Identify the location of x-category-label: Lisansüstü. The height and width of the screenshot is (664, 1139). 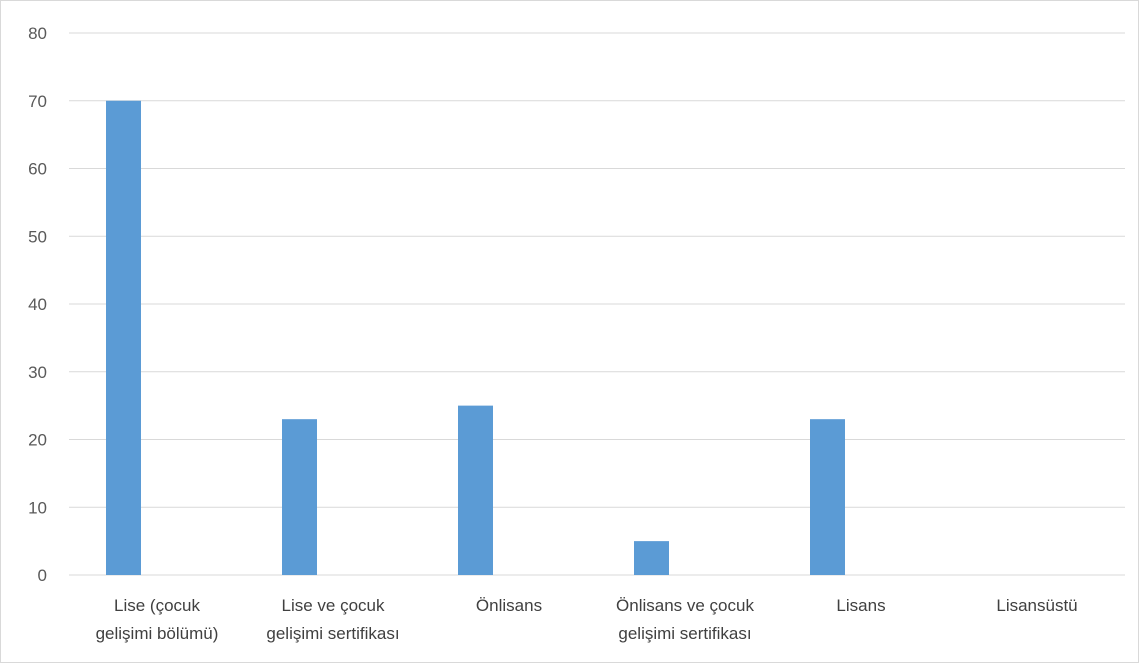
(1036, 605).